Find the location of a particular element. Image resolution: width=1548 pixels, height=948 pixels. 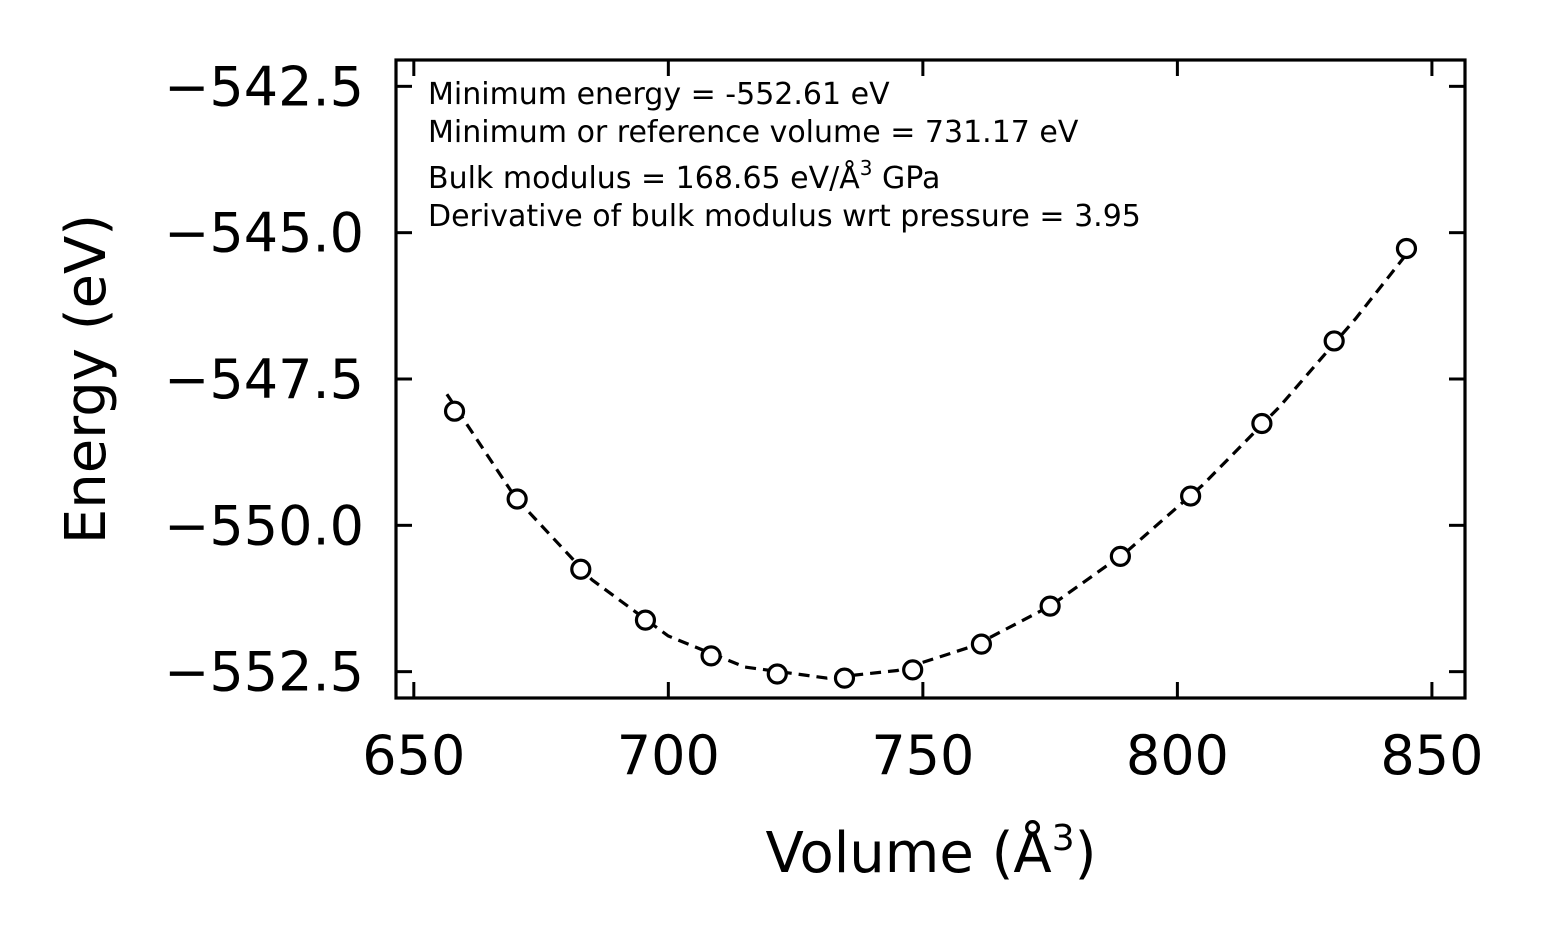

annotation-bulk-modulus: Bulk modulus = 168.65 eV/Å3 GPa is located at coordinates (684, 176).